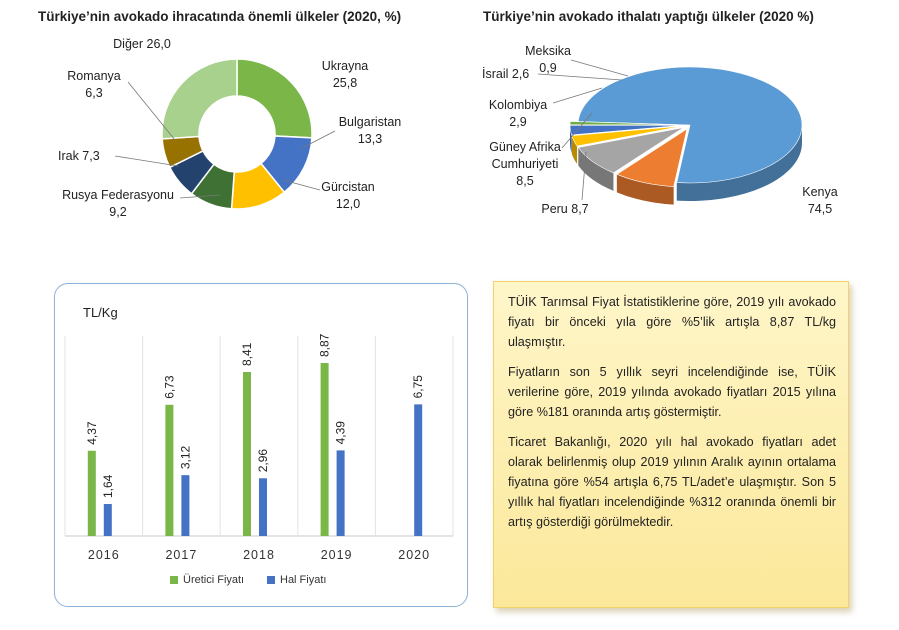  I want to click on pie-leader-guney, so click(577, 130).